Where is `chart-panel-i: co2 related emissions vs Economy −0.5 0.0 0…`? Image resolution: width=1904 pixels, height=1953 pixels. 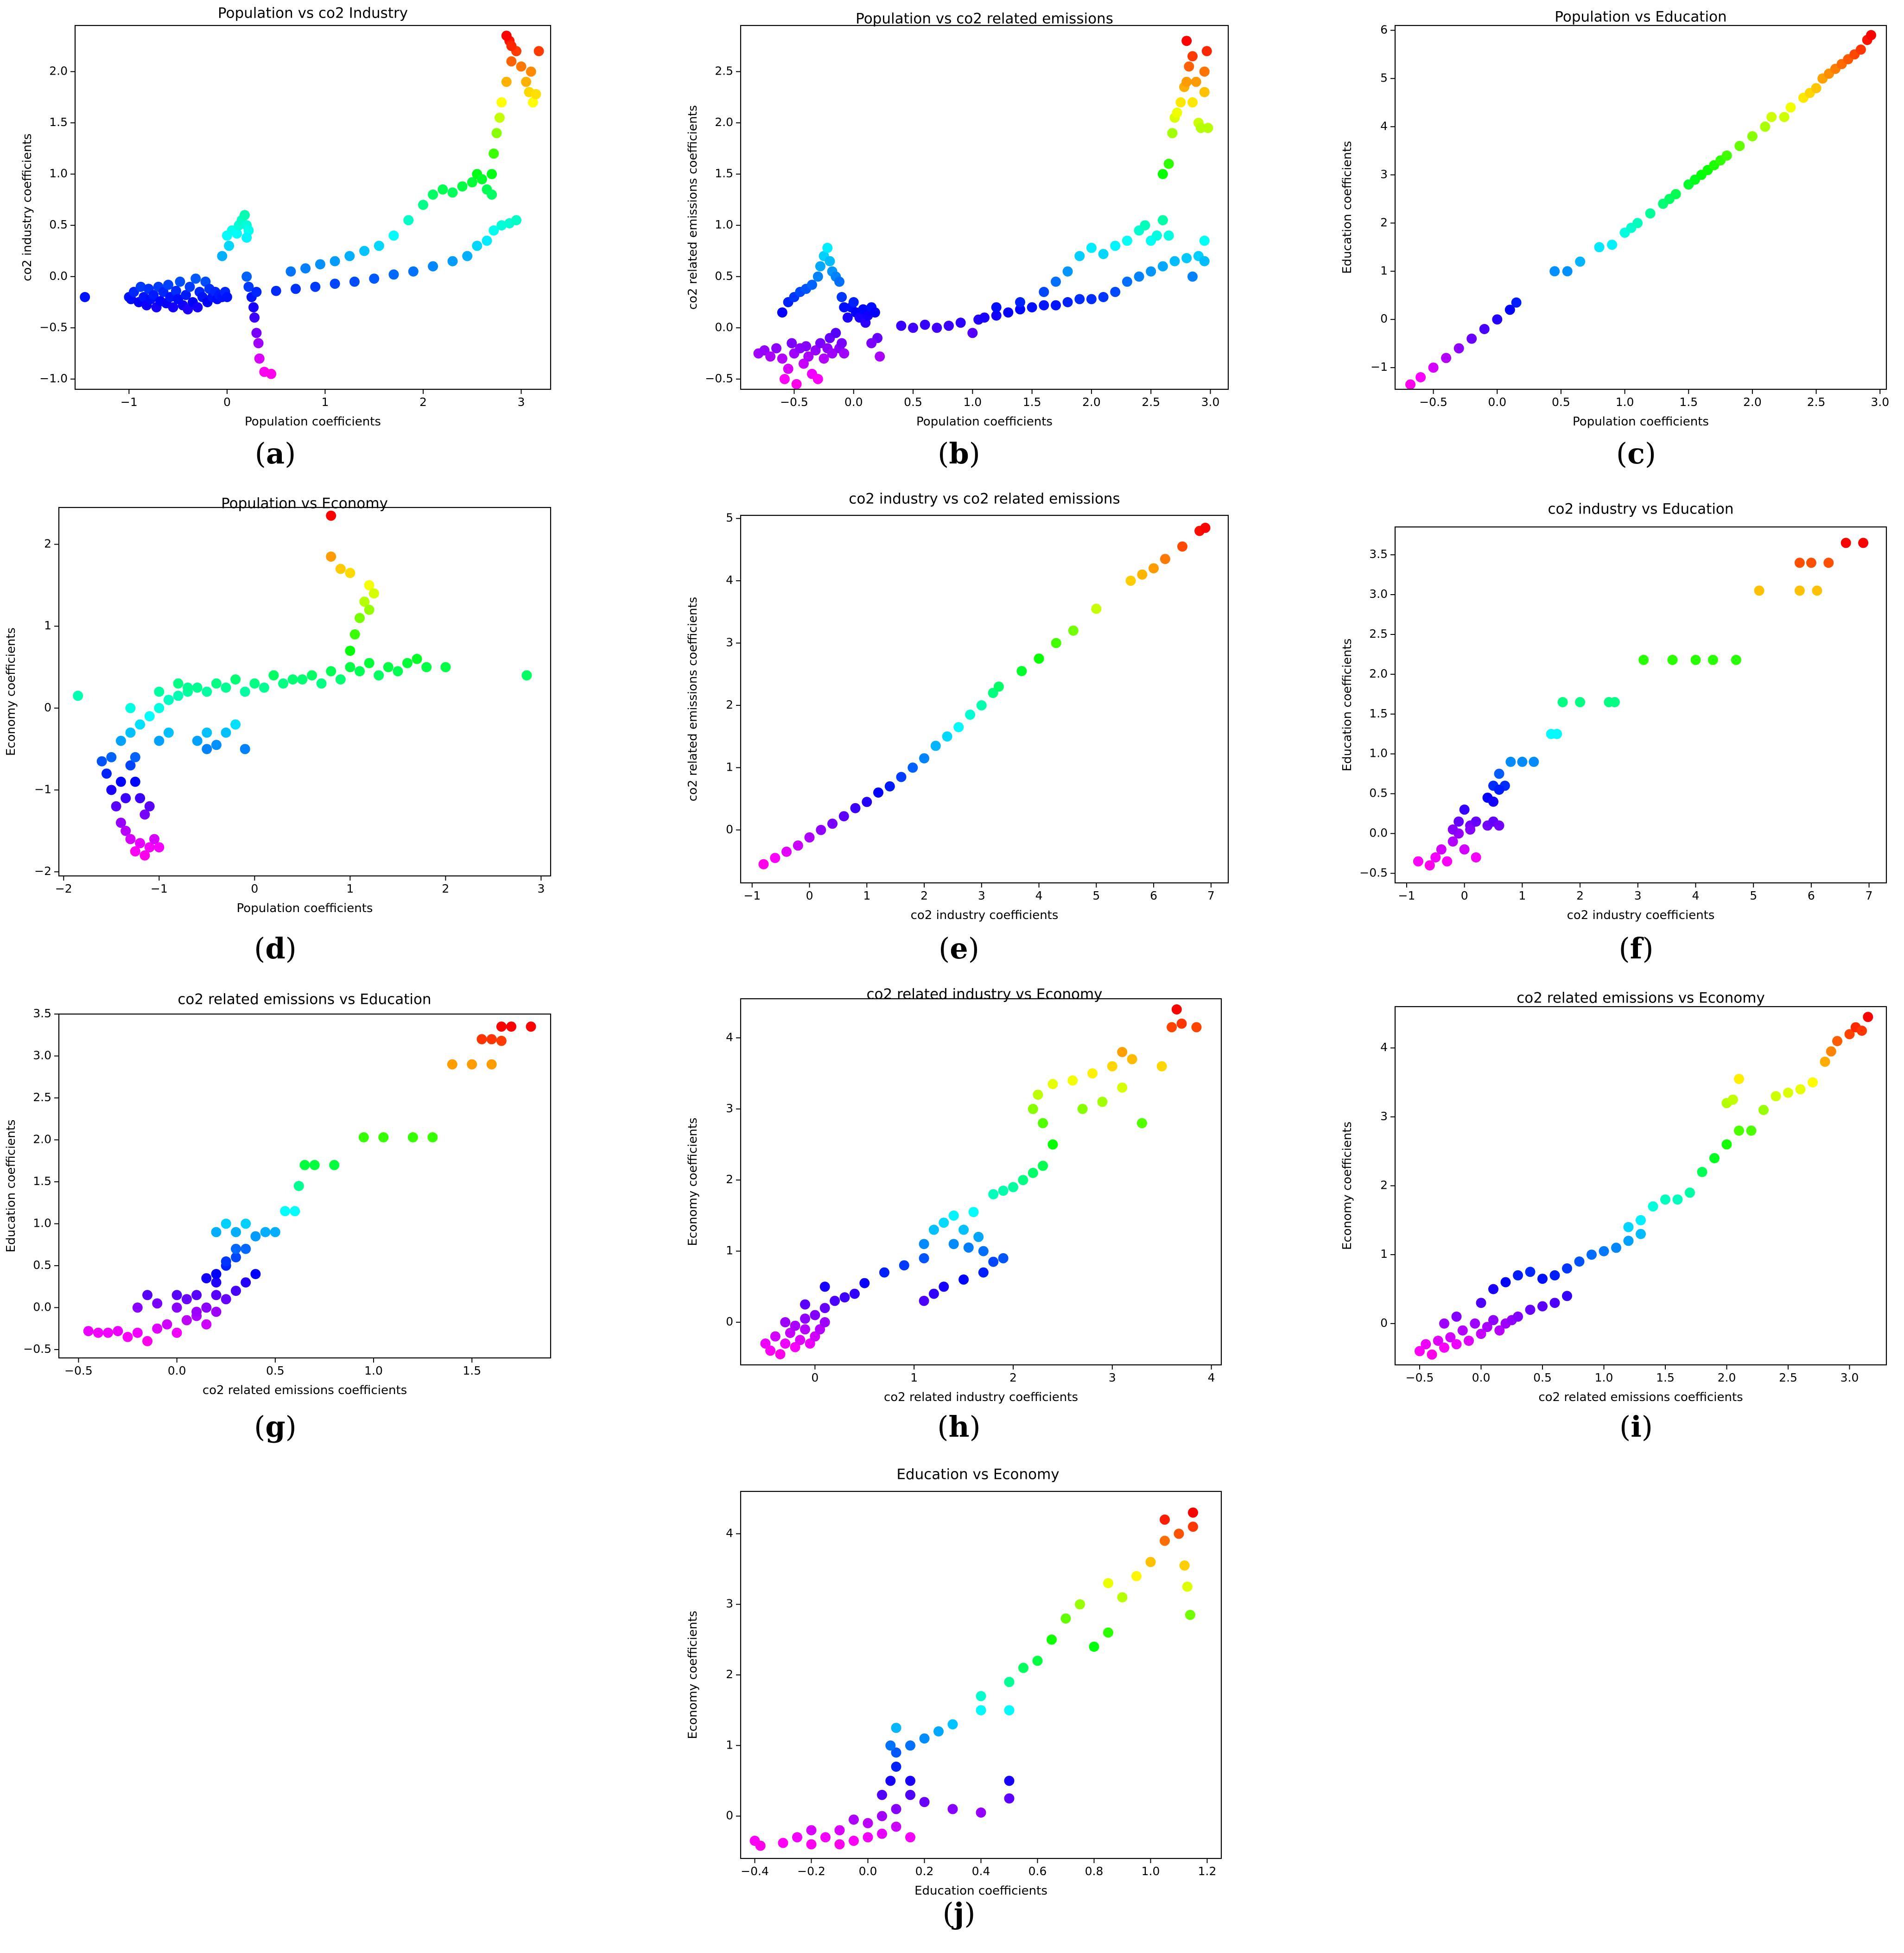 chart-panel-i: co2 related emissions vs Economy −0.5 0.0 0… is located at coordinates (1613, 1217).